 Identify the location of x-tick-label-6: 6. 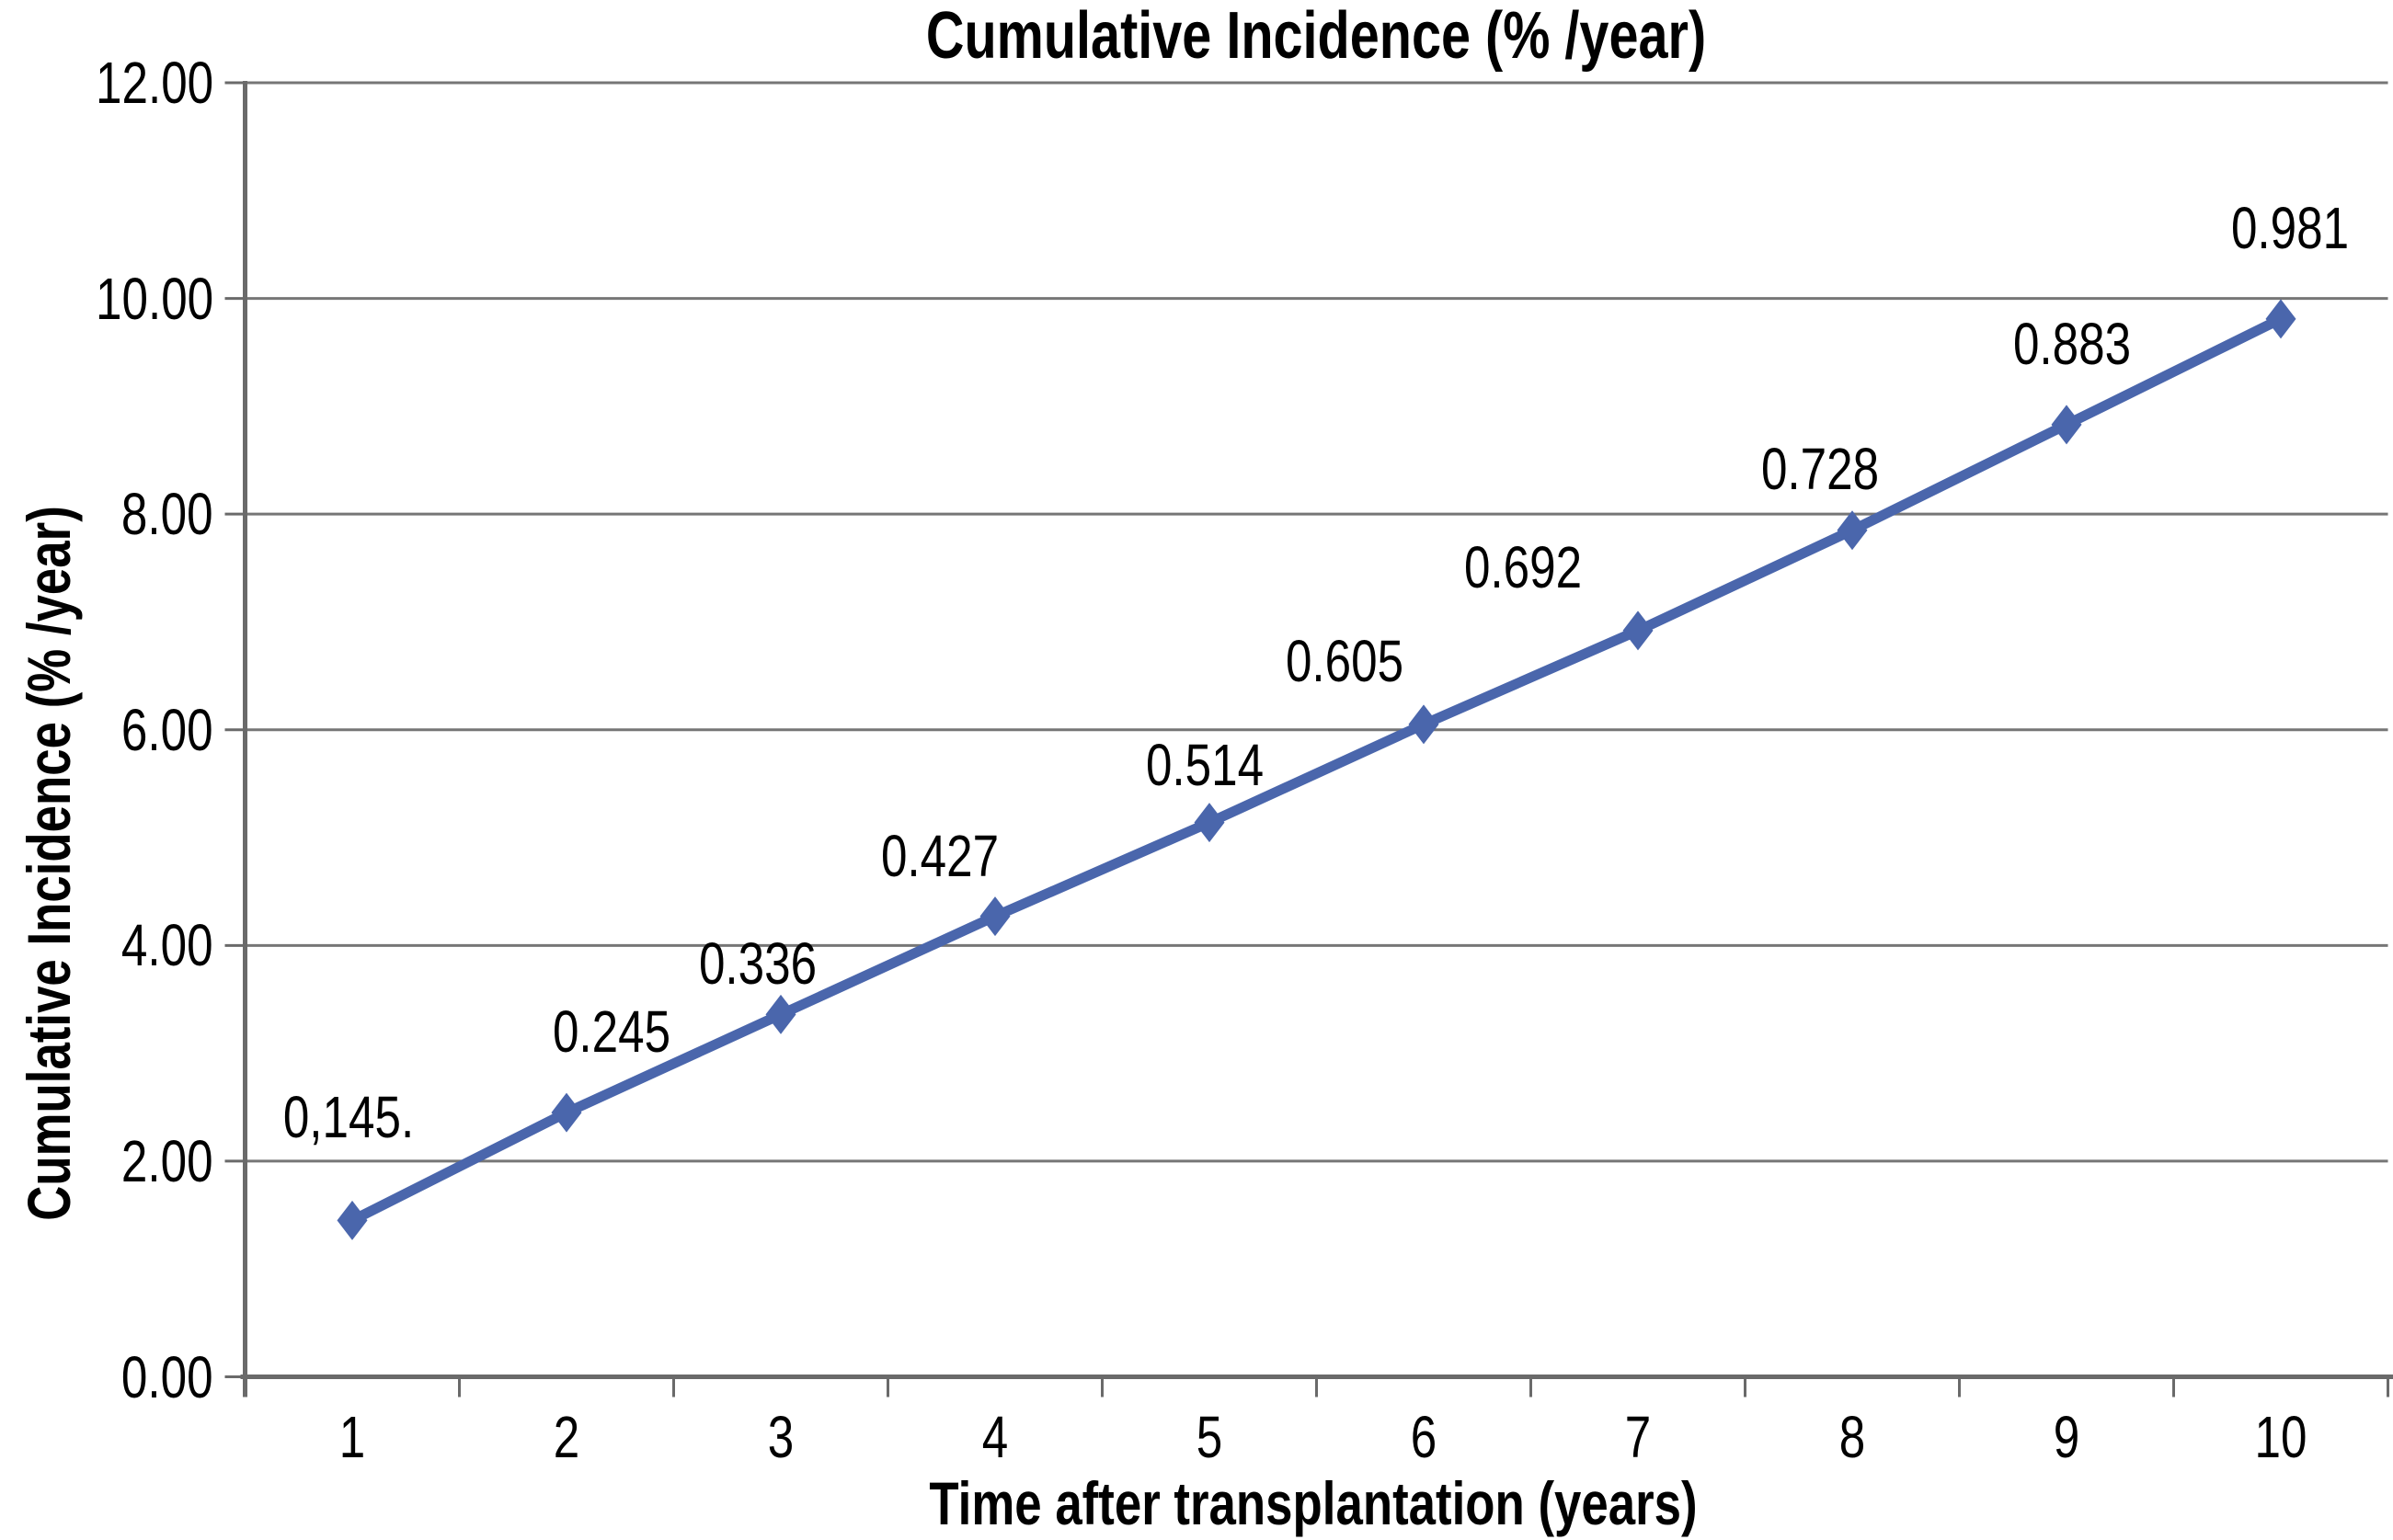
(1423, 1437).